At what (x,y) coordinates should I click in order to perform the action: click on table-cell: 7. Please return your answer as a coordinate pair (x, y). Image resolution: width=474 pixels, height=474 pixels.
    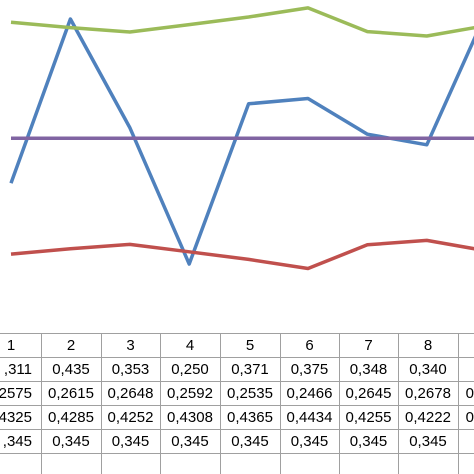
    Looking at the image, I should click on (368, 345).